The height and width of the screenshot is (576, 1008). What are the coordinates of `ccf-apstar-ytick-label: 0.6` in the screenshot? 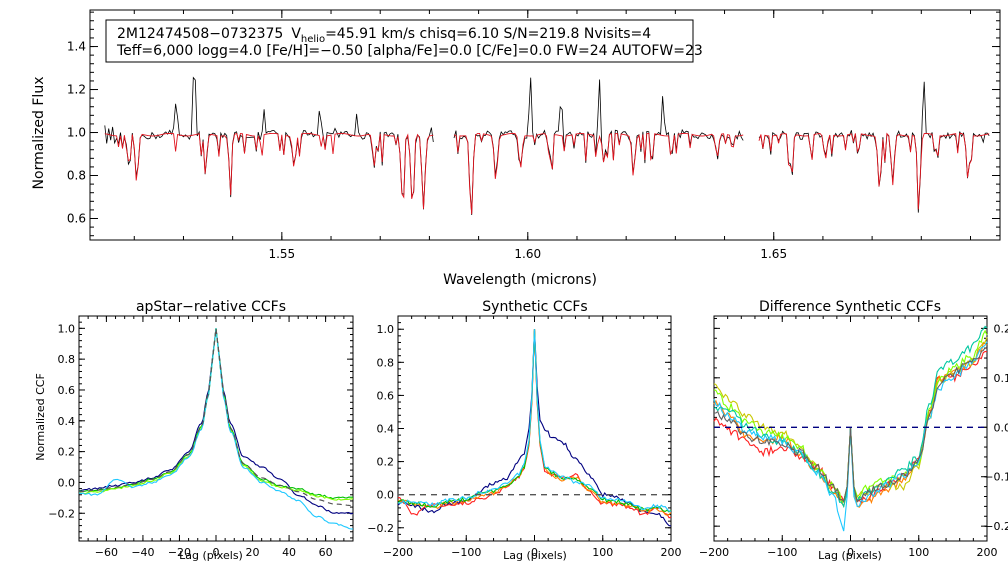 It's located at (67, 390).